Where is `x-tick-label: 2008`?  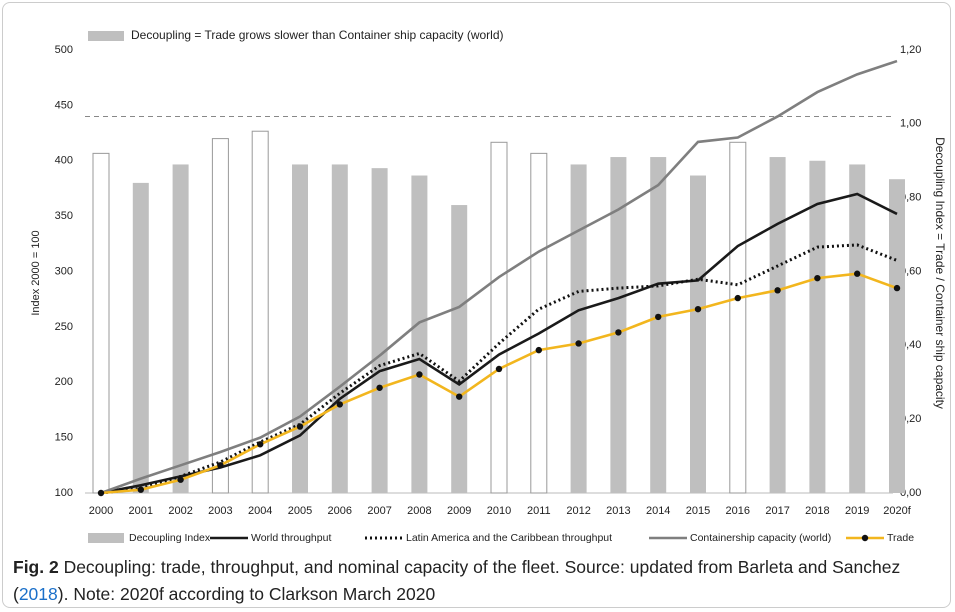
x-tick-label: 2008 is located at coordinates (419, 511).